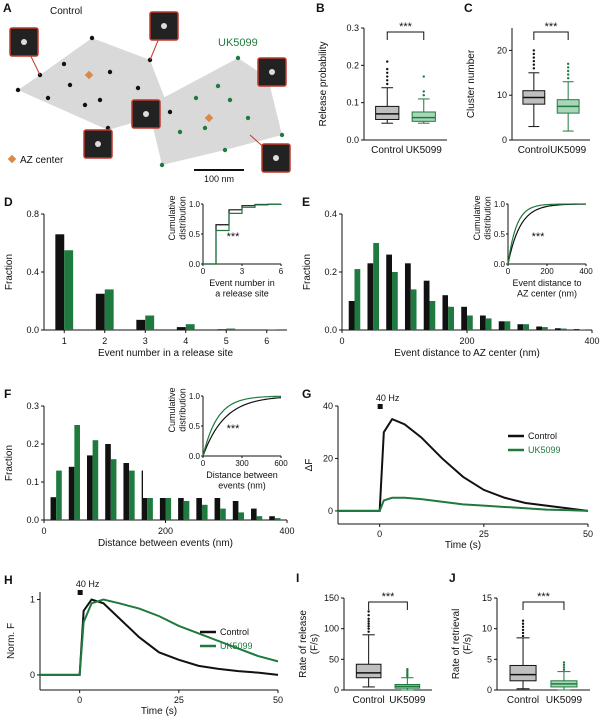 The height and width of the screenshot is (725, 600). What do you see at coordinates (164, 26) in the screenshot?
I see `raw-image-spot` at bounding box center [164, 26].